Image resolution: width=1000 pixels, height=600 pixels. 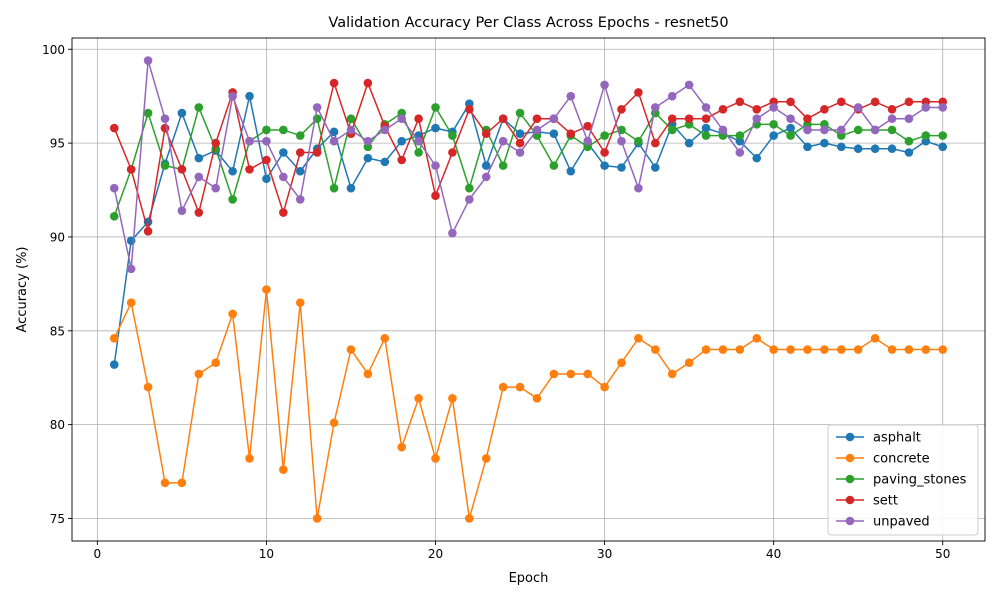 I want to click on y-tick-label: 80, so click(x=57, y=425).